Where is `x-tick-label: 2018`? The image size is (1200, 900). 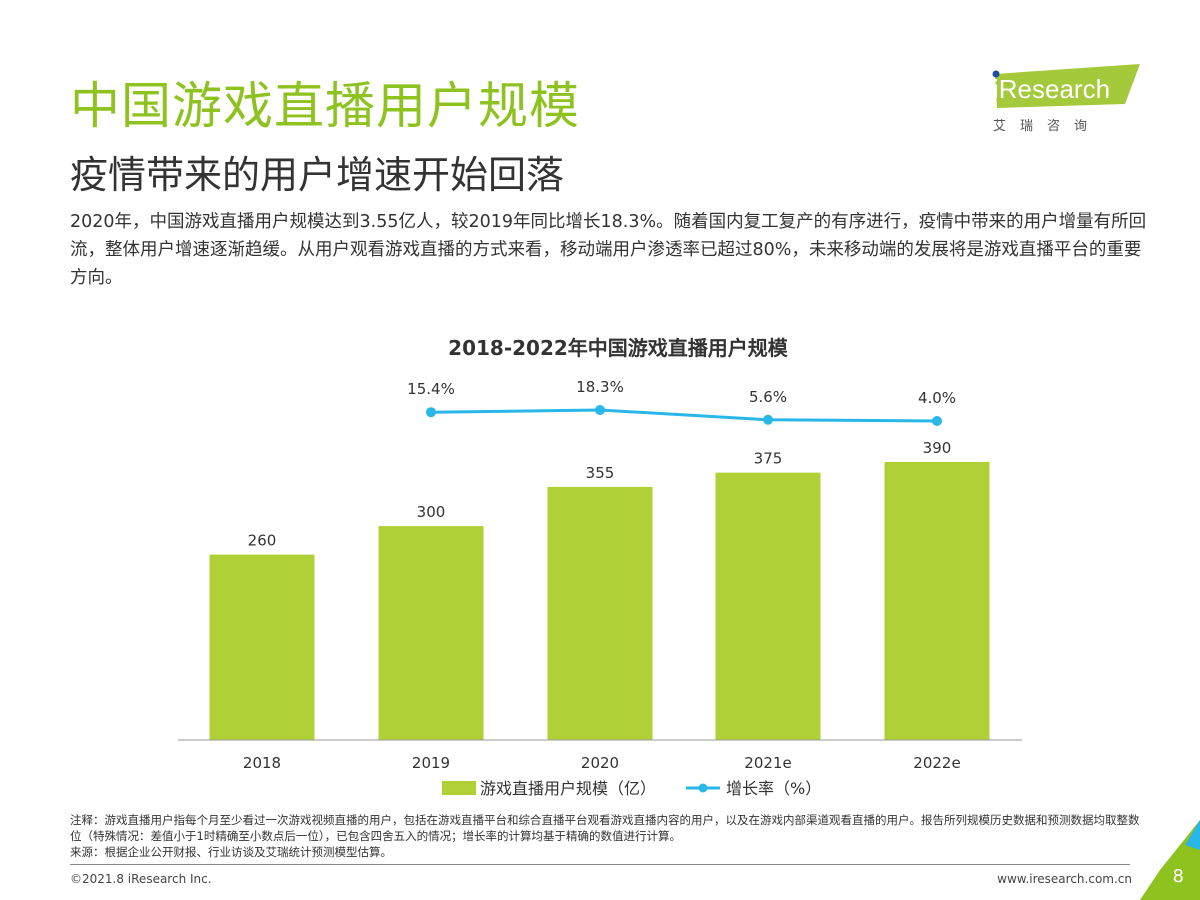 x-tick-label: 2018 is located at coordinates (262, 763).